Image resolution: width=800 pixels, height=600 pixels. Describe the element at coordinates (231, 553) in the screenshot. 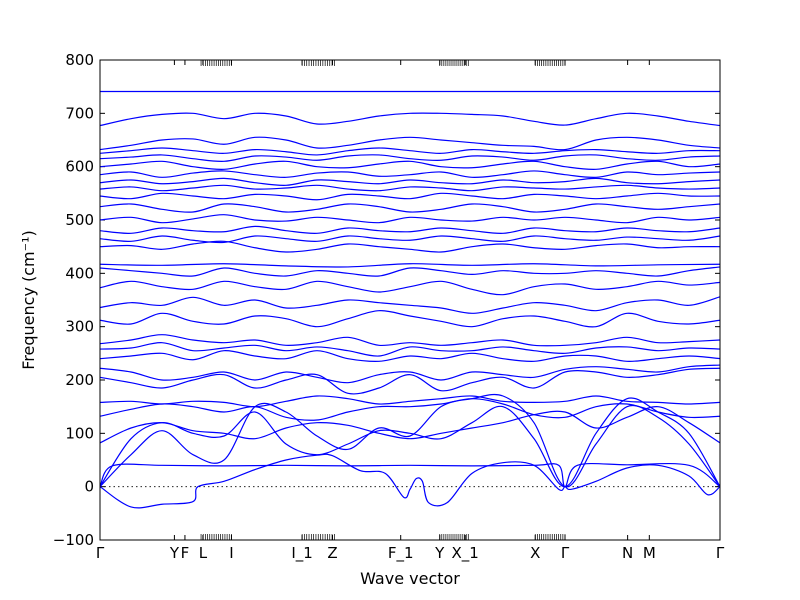

I see `x-tick-label: I` at that location.